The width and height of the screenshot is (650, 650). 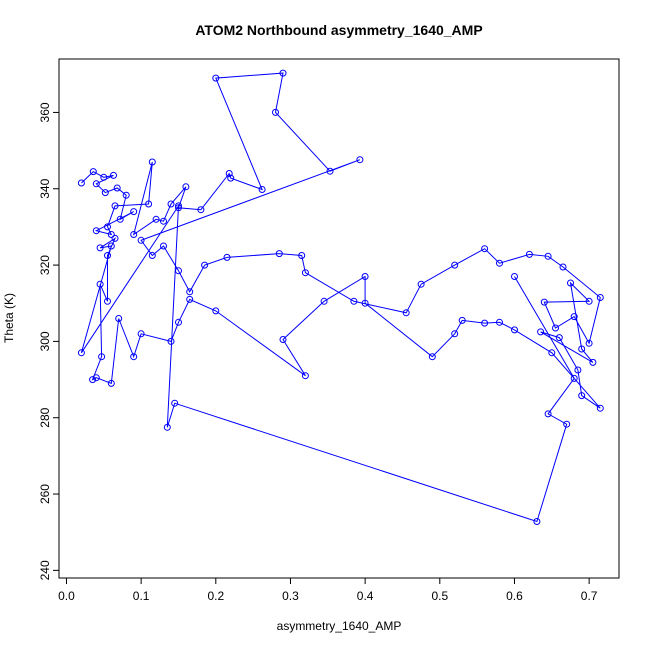 I want to click on x-tick-label: 0.4, so click(x=365, y=596).